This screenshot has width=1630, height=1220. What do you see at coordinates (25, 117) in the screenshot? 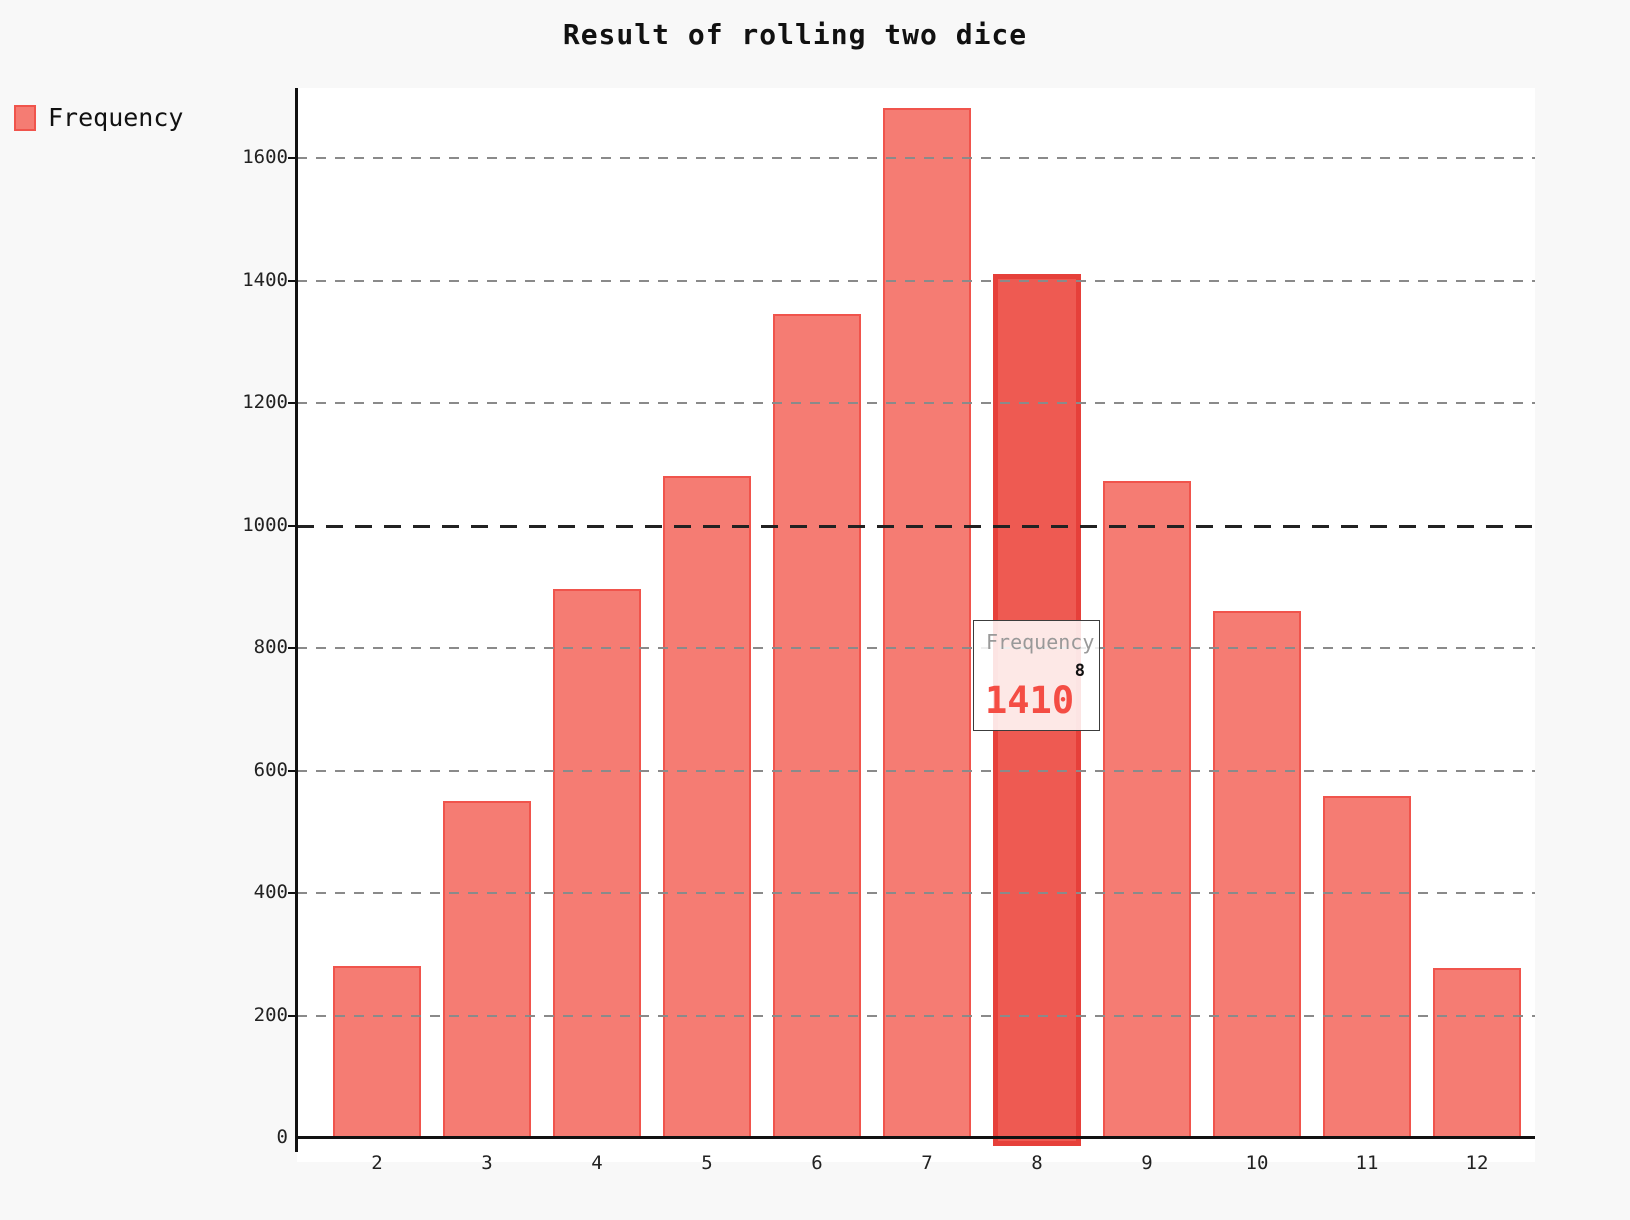
I see `legend-swatch-icon` at bounding box center [25, 117].